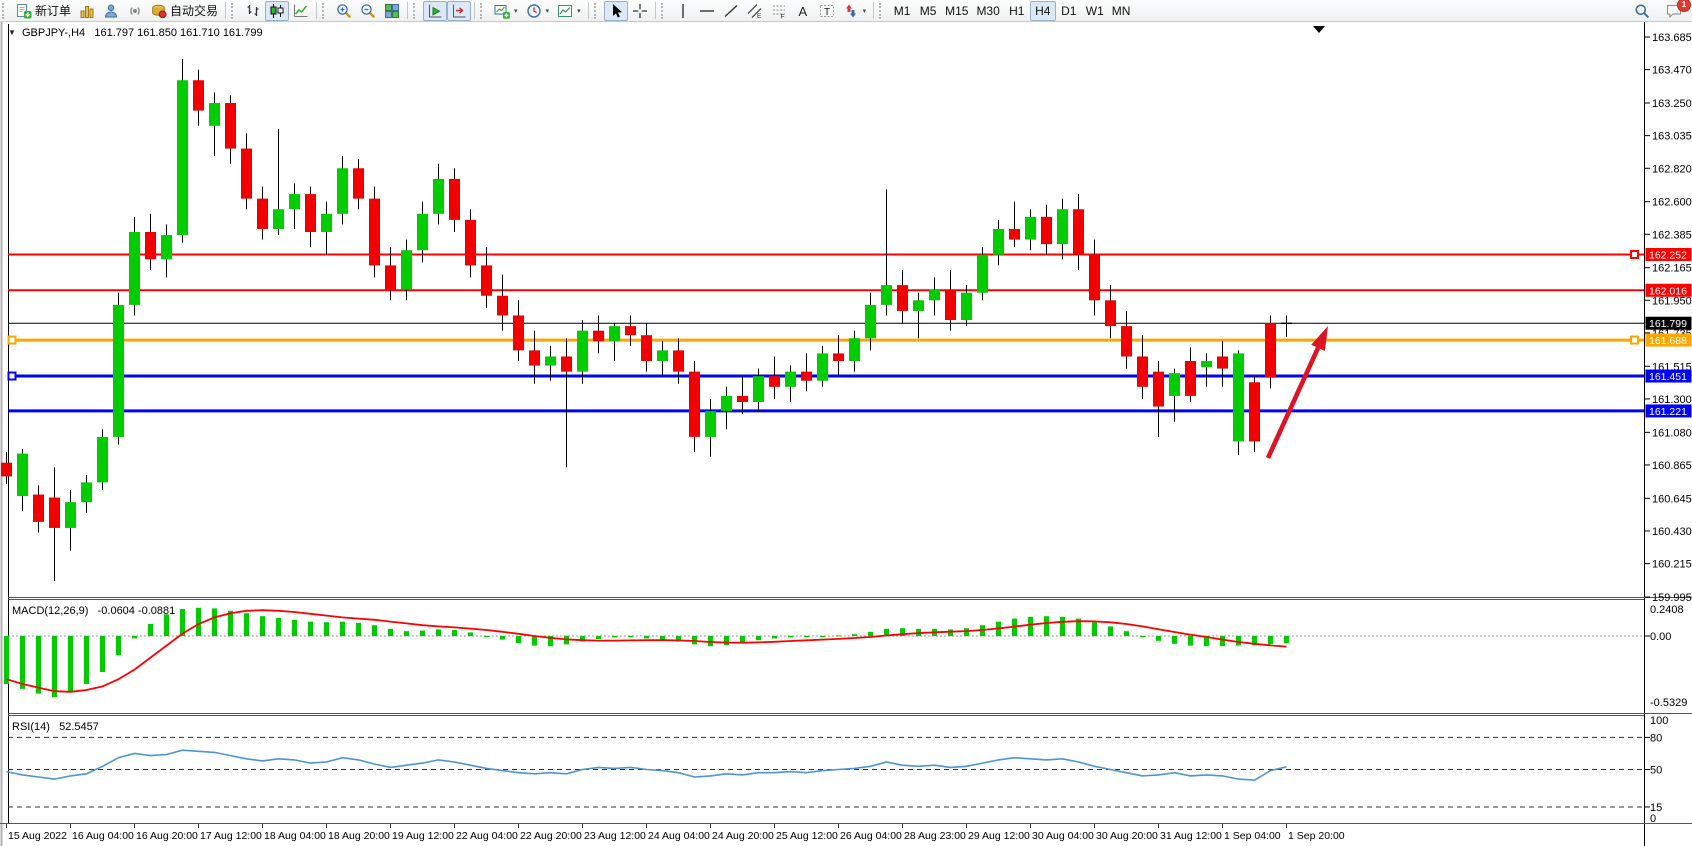 The image size is (1692, 846). I want to click on autotrading-icon, so click(159, 11).